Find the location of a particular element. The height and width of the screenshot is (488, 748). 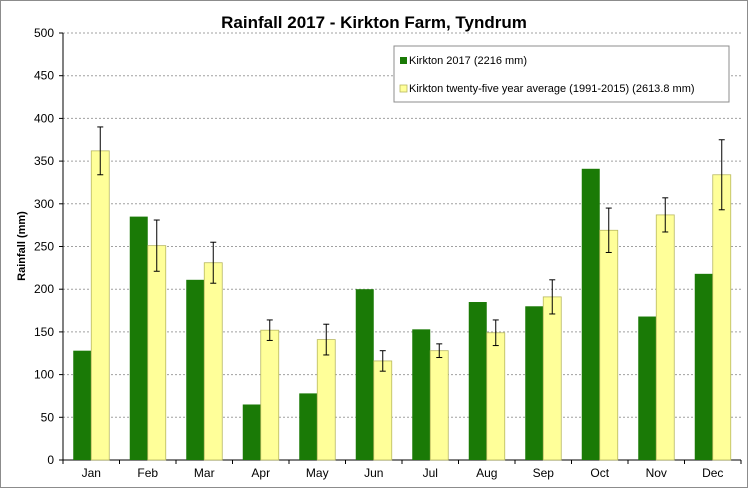

y-tick-label: 400 is located at coordinates (44, 118).